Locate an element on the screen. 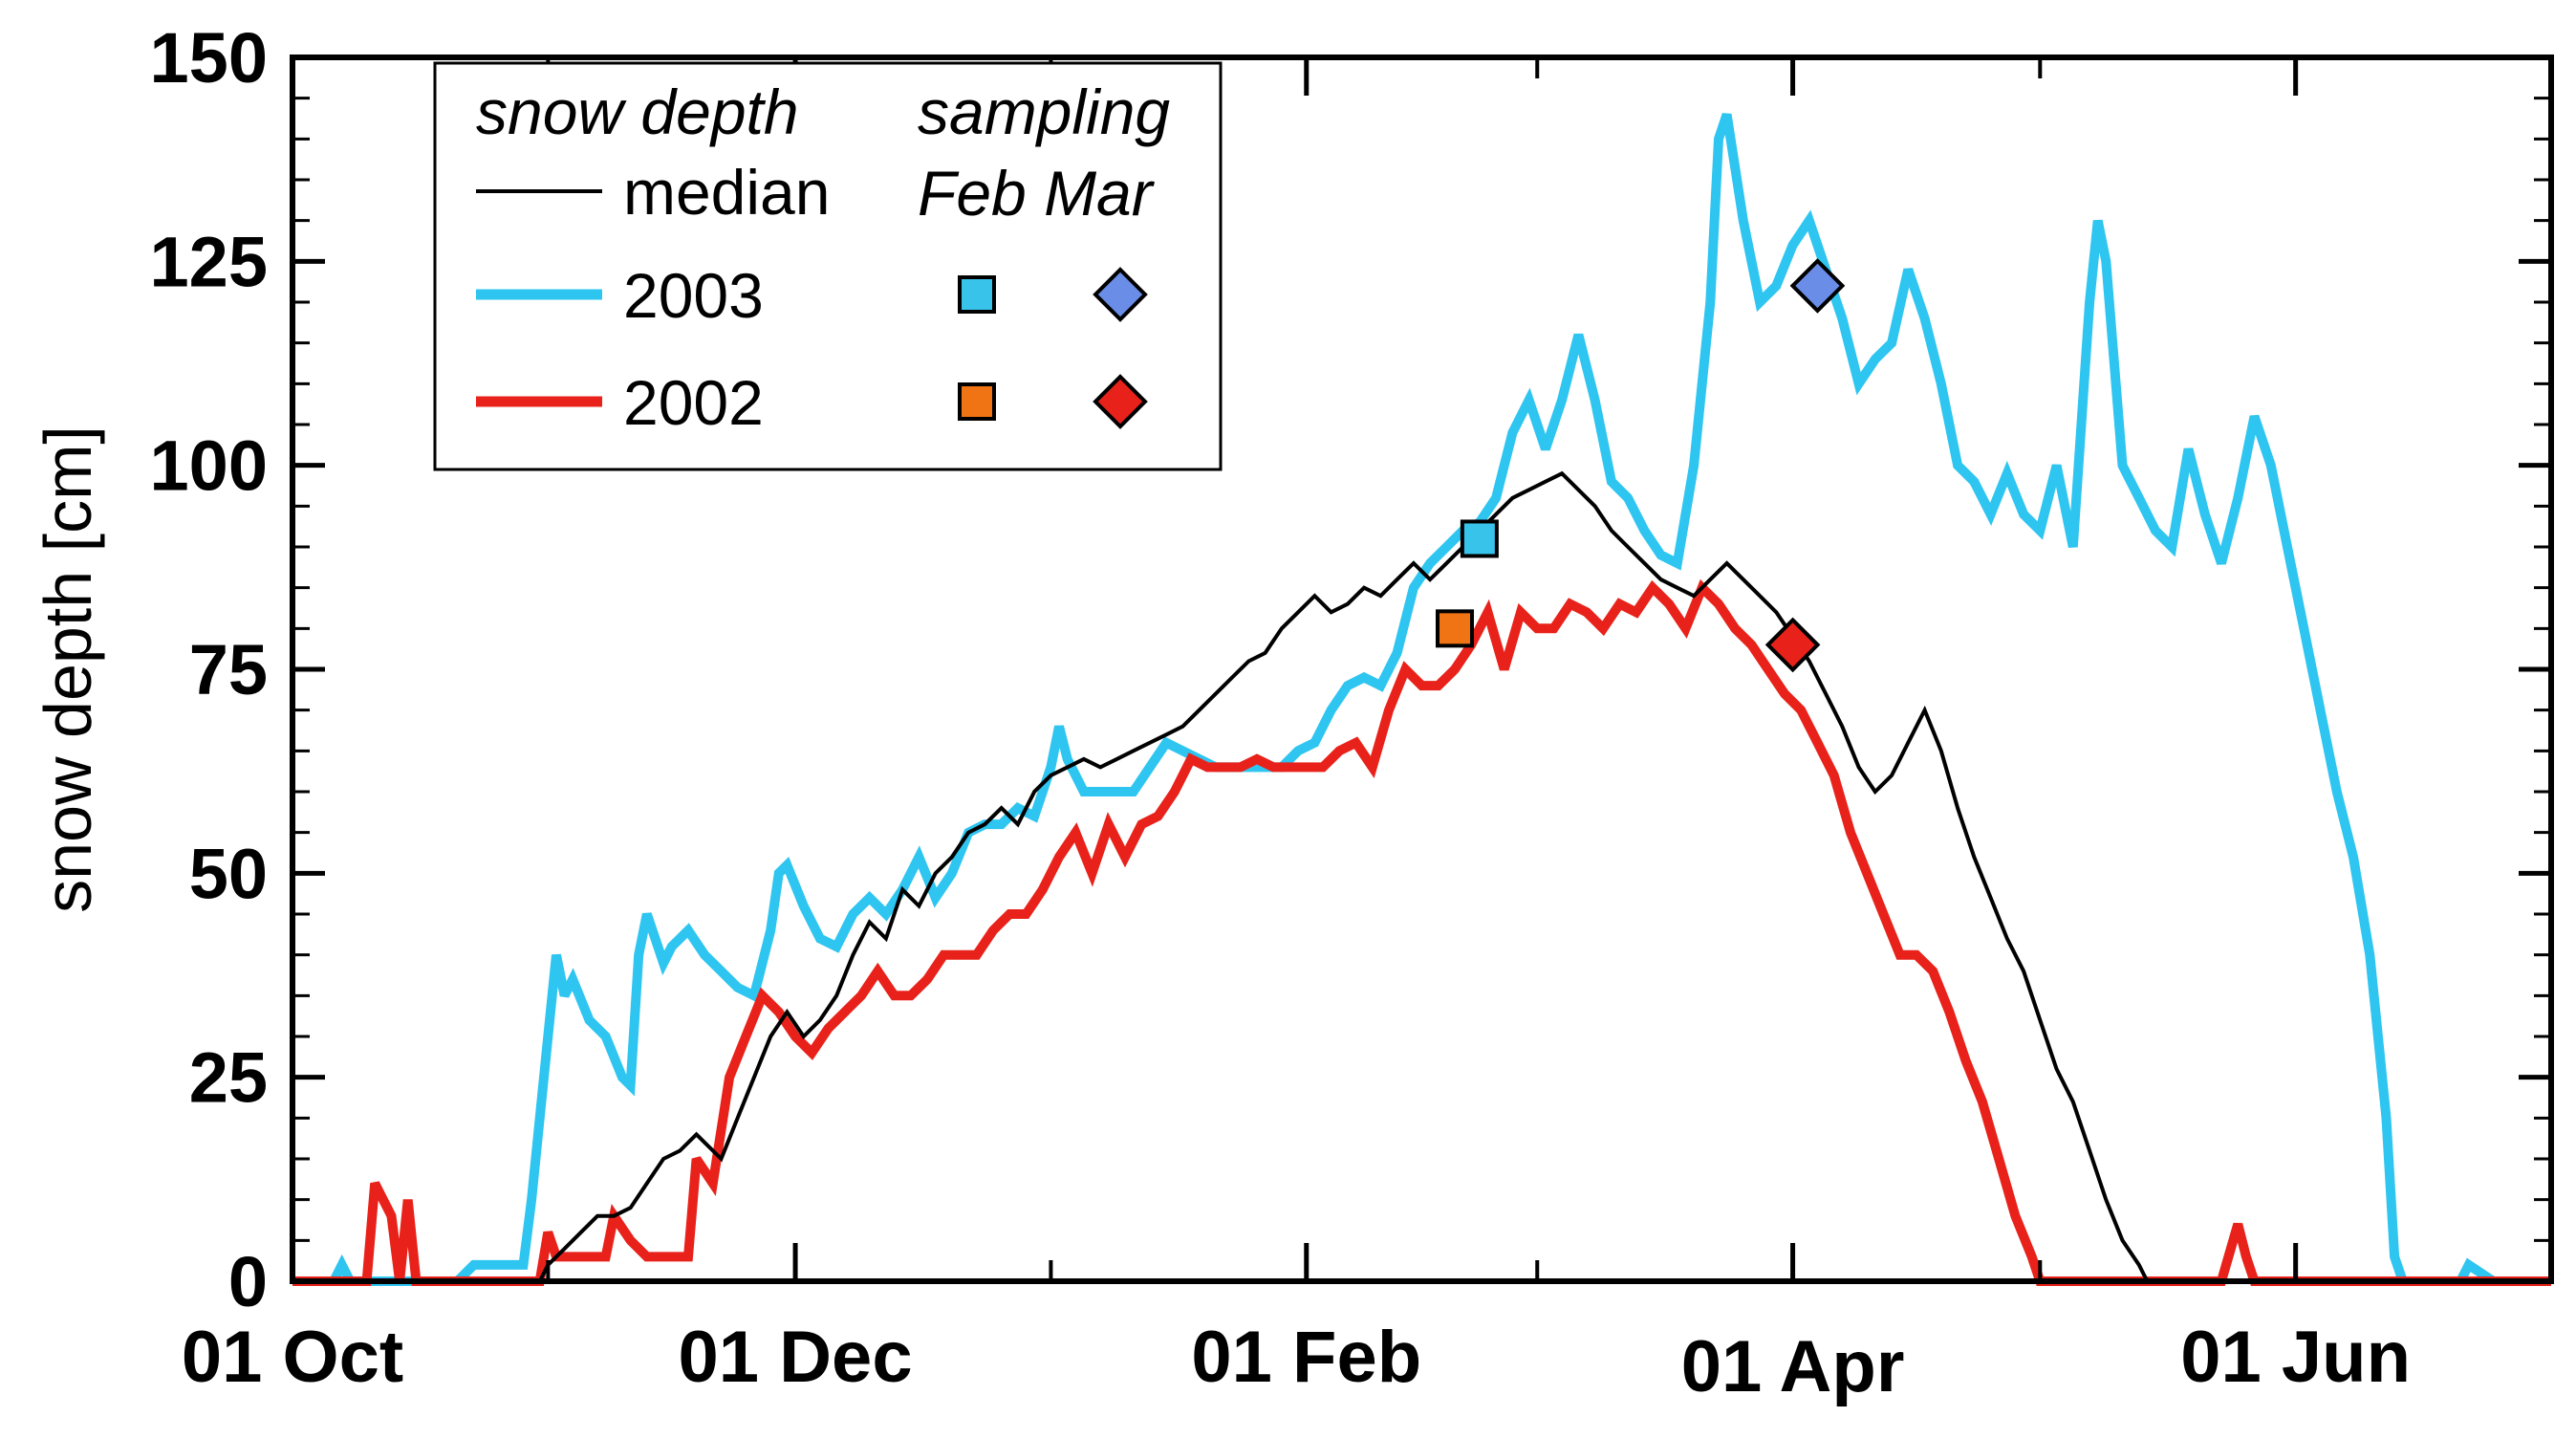 This screenshot has width=2576, height=1439. marker-2002-feb-sampling is located at coordinates (1454, 628).